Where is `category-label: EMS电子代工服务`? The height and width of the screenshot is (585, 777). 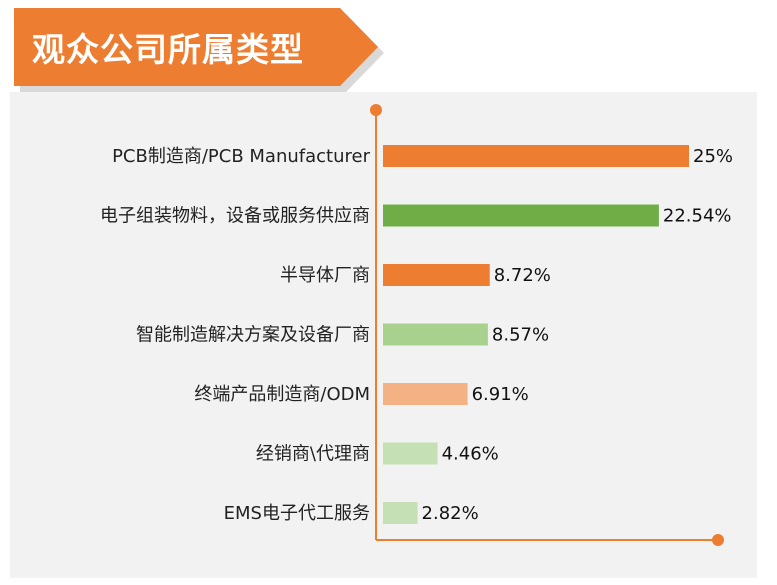 category-label: EMS电子代工服务 is located at coordinates (297, 513).